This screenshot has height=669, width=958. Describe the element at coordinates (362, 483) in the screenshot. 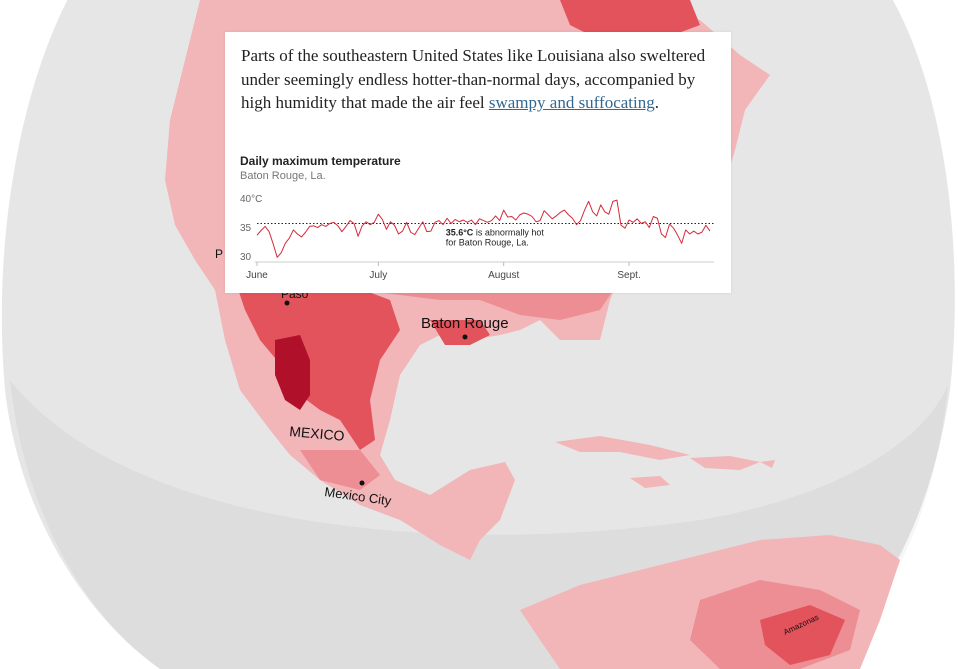

I see `mexico-city-dot` at that location.